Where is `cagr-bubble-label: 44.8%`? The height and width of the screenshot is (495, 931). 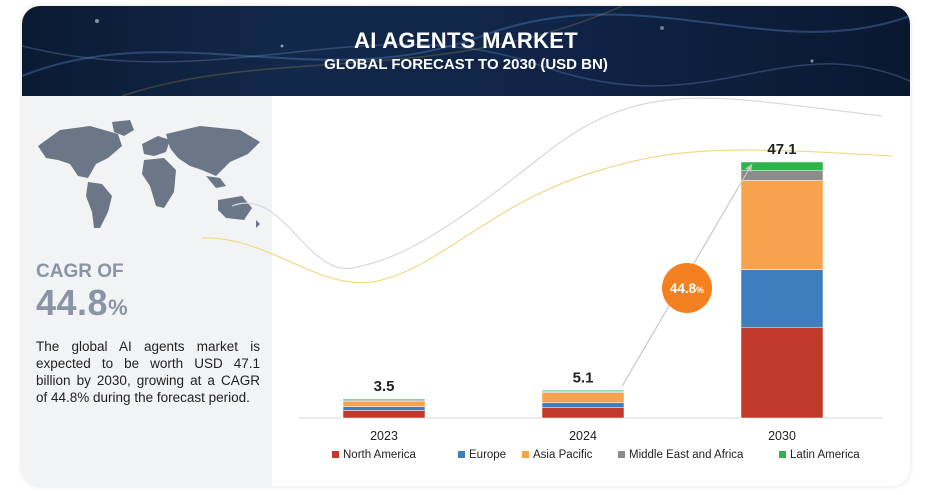 cagr-bubble-label: 44.8% is located at coordinates (687, 288).